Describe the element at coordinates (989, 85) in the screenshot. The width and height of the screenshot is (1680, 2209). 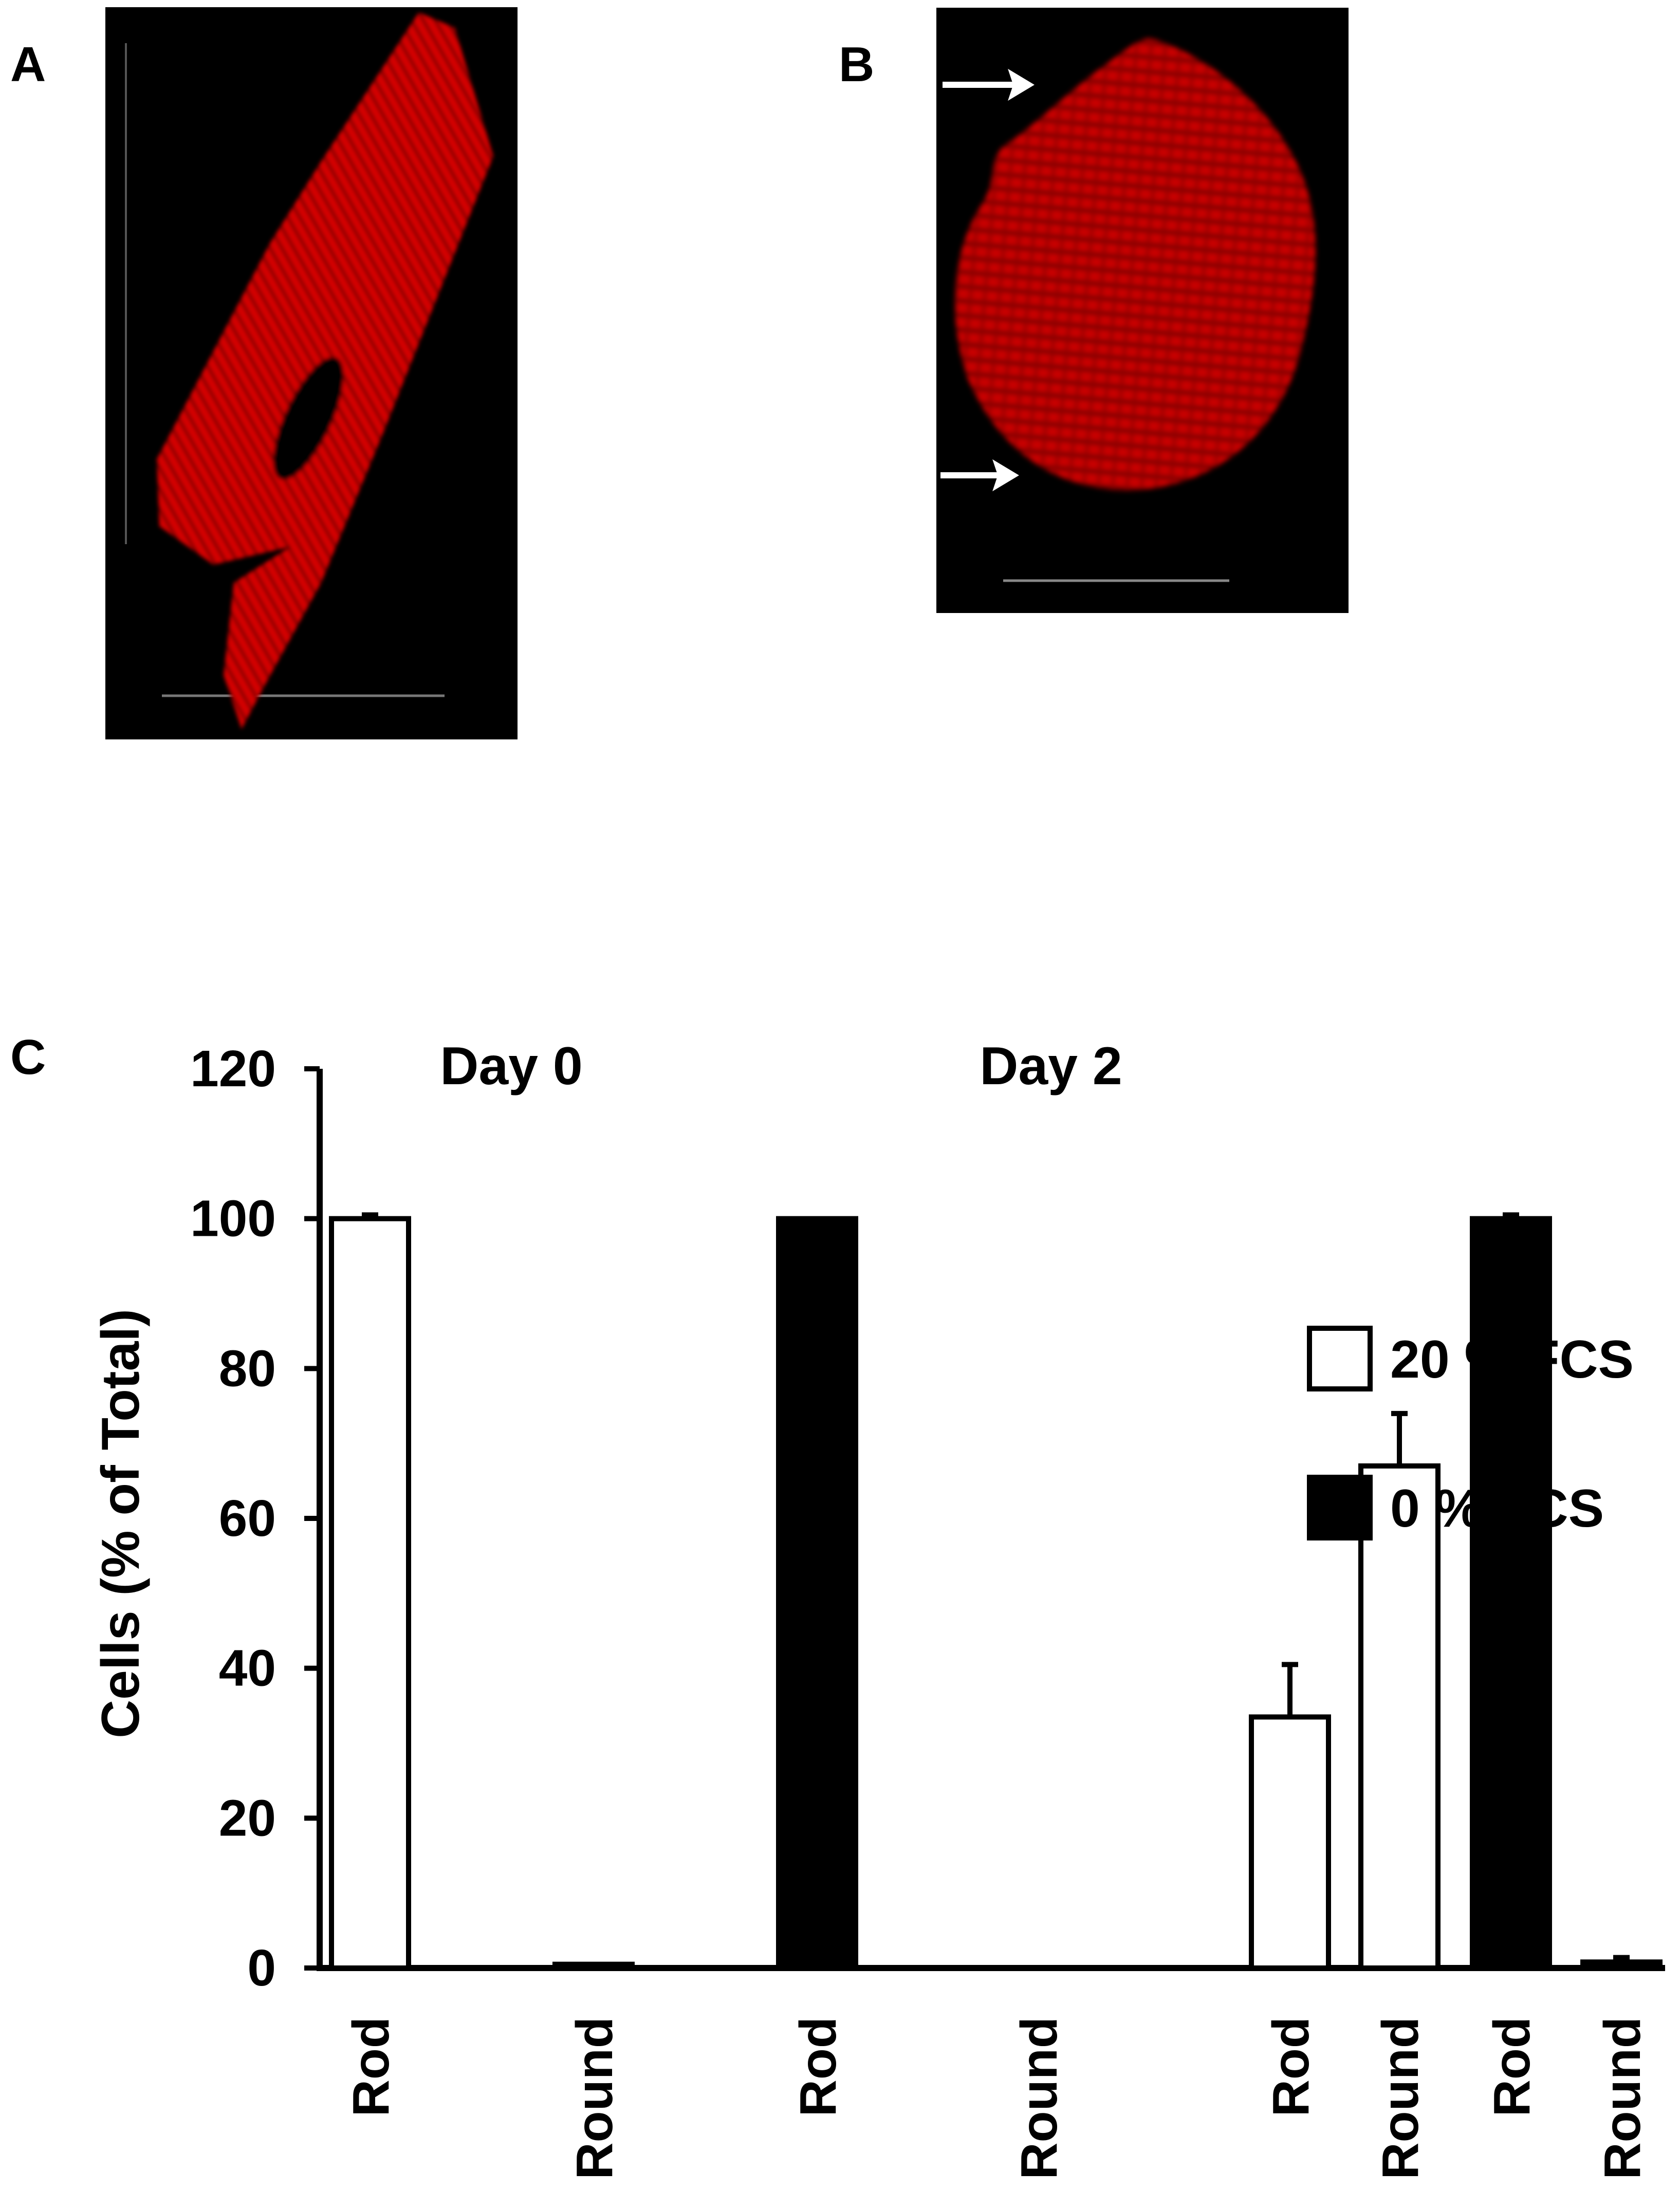
I see `arrow-top-icon` at that location.